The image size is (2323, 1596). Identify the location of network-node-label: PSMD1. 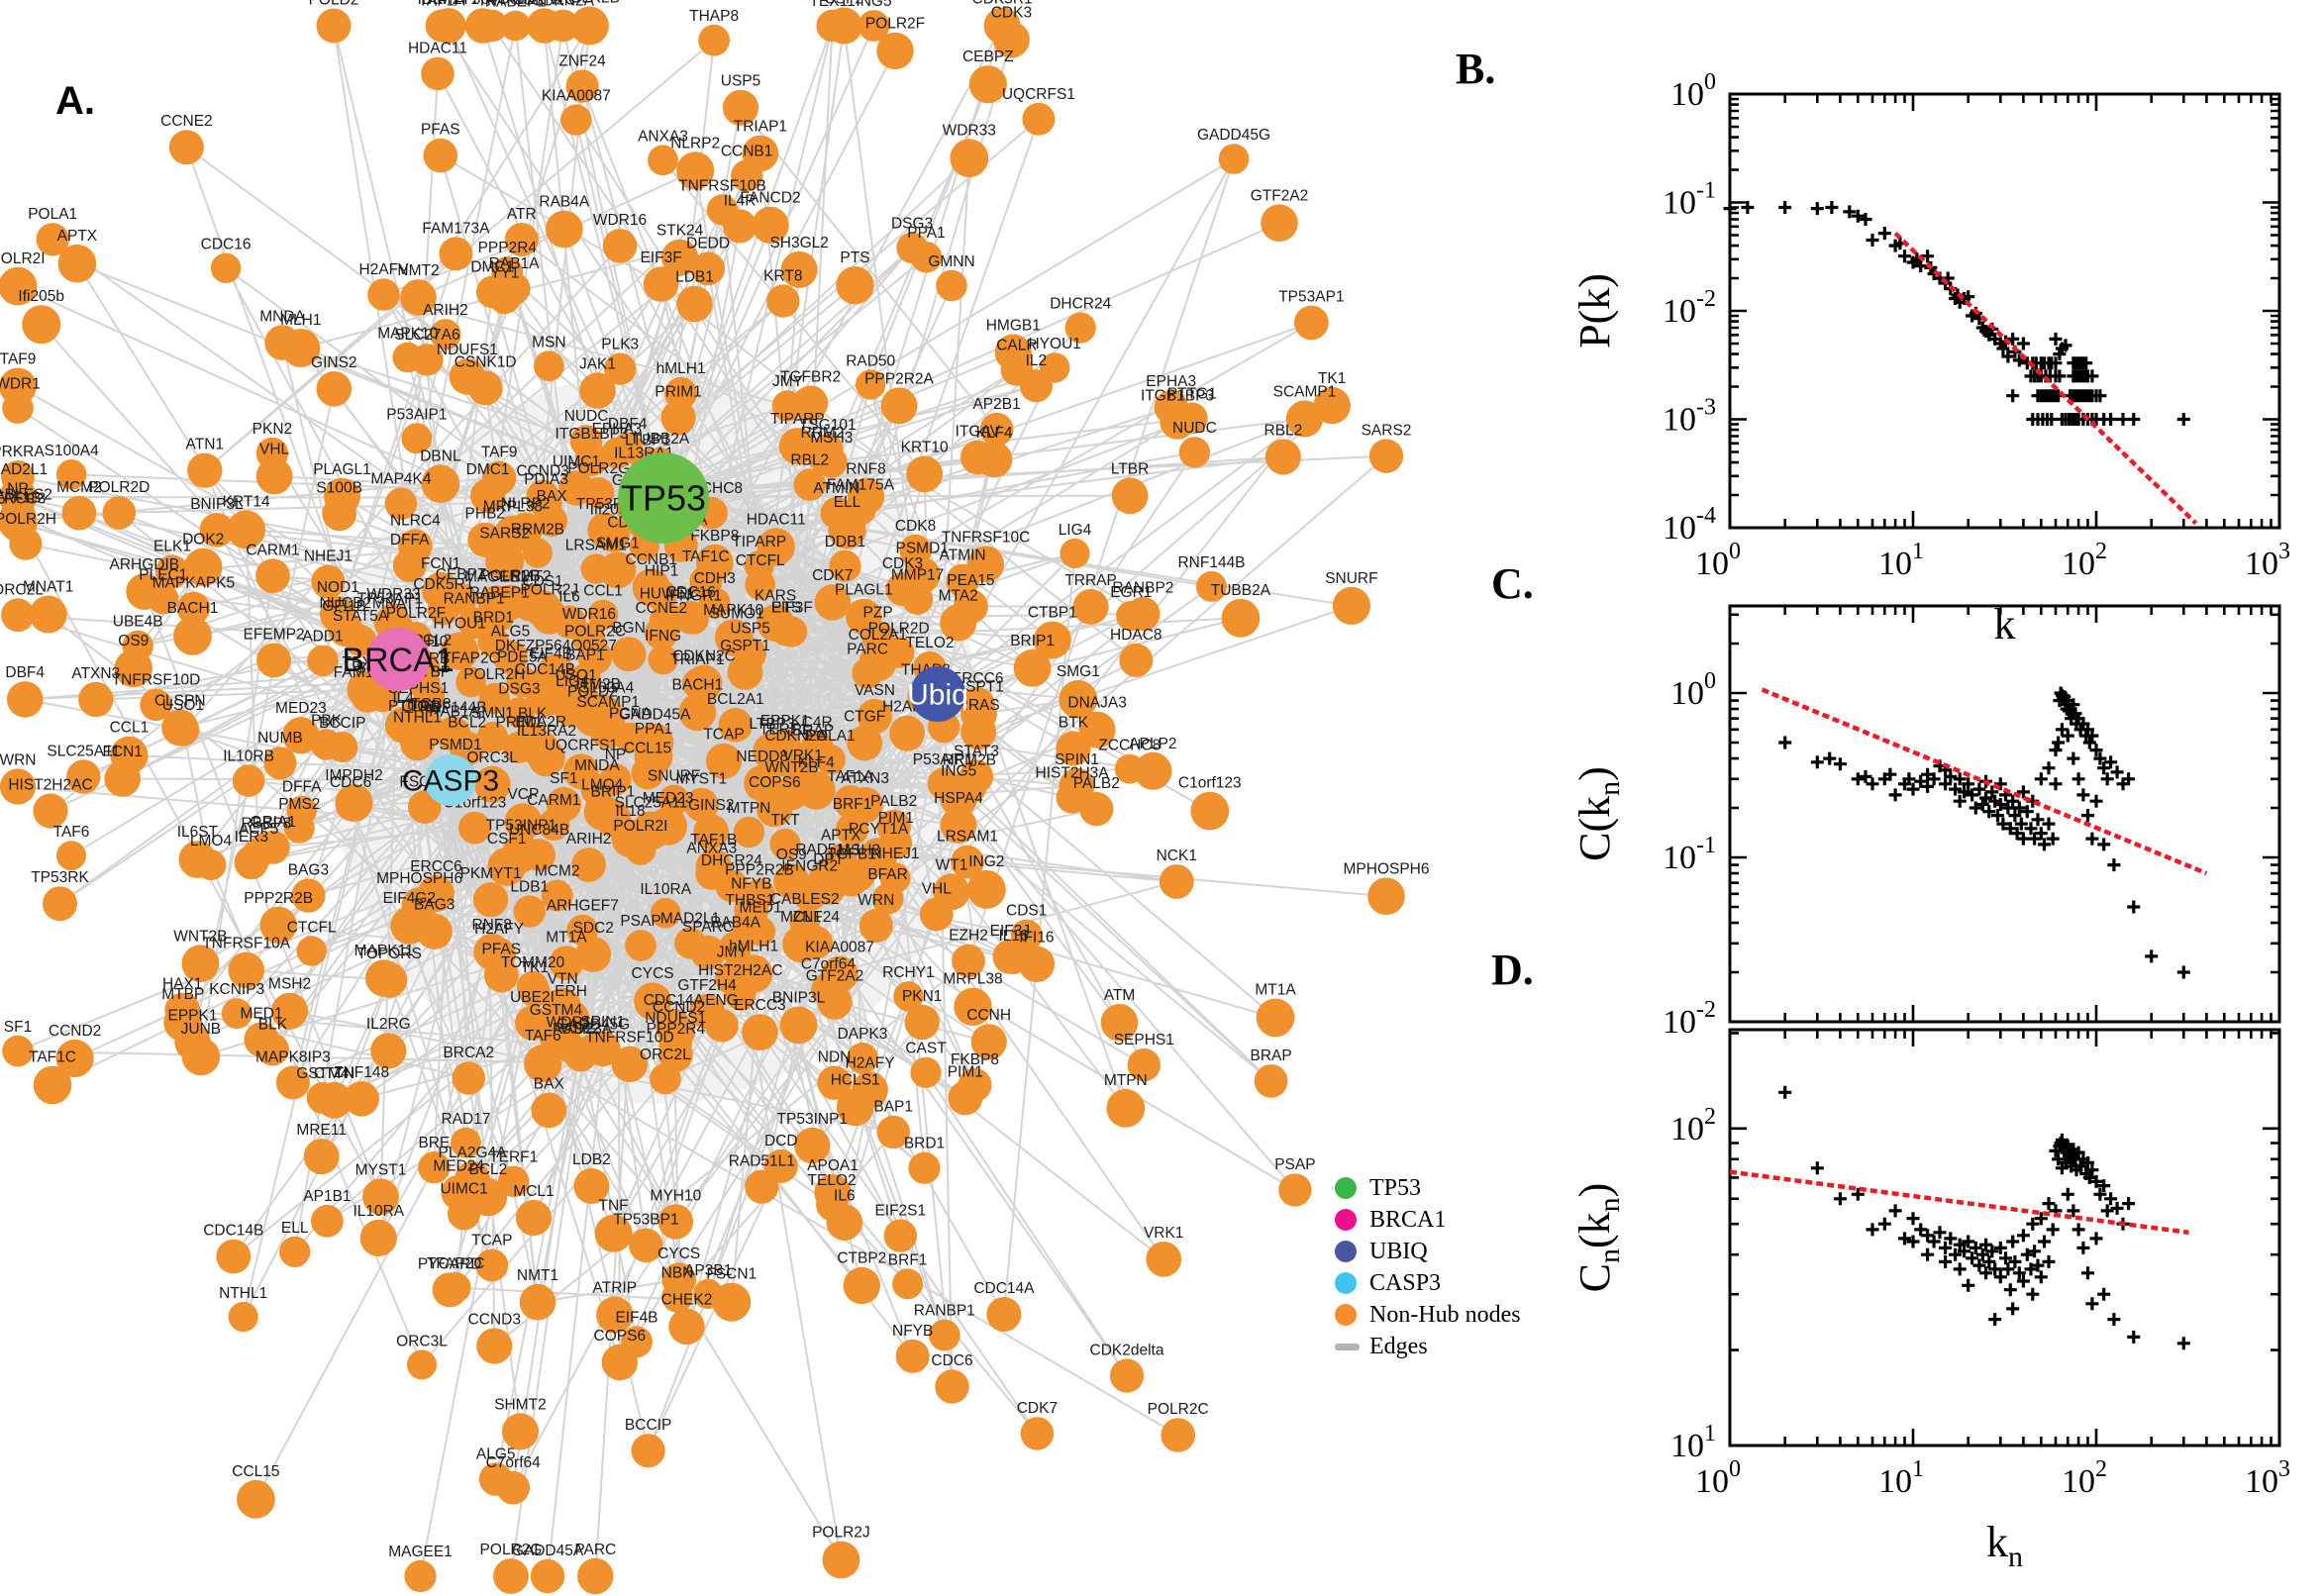
(455, 745).